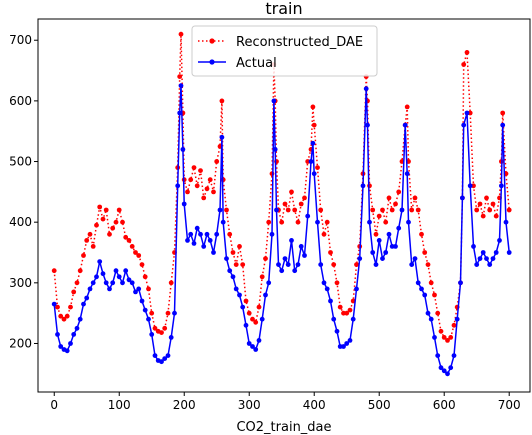 The width and height of the screenshot is (532, 435). I want to click on x-axis-ticks: 0 100 200 300 400 500 600 700, so click(285, 402).